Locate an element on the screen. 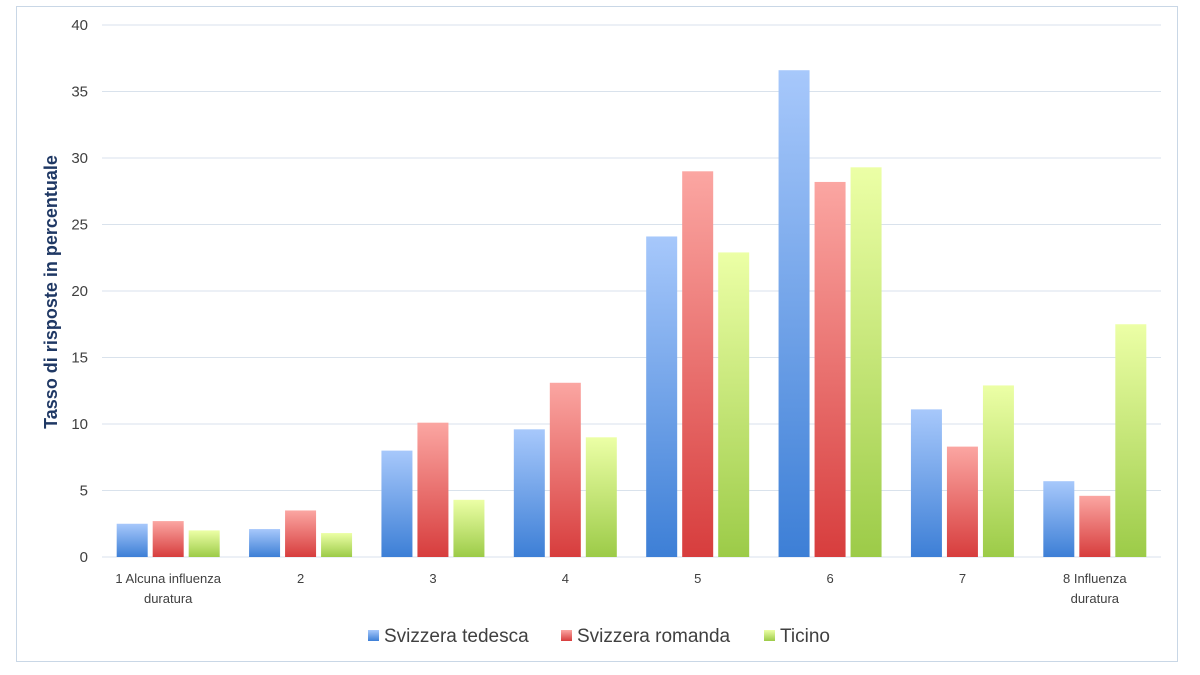 The height and width of the screenshot is (675, 1200). y-tick-label: 15 is located at coordinates (79, 358).